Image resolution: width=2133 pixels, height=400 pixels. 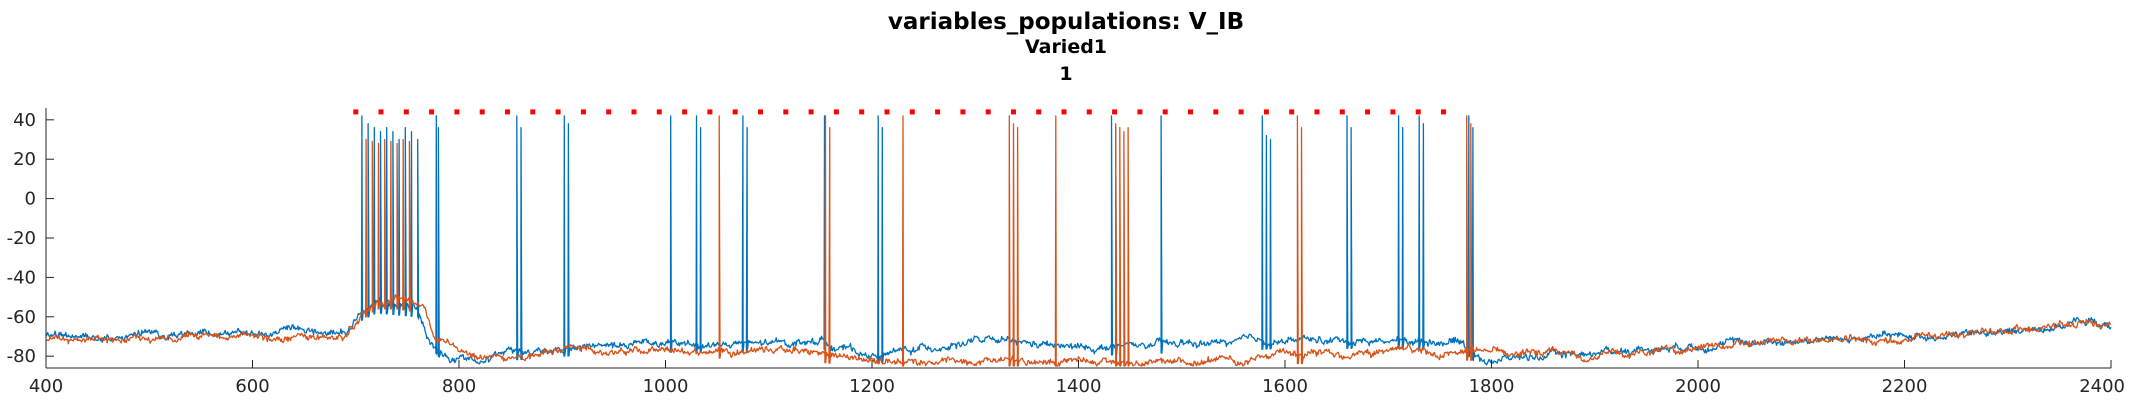 What do you see at coordinates (459, 386) in the screenshot?
I see `x-tick-label: 800` at bounding box center [459, 386].